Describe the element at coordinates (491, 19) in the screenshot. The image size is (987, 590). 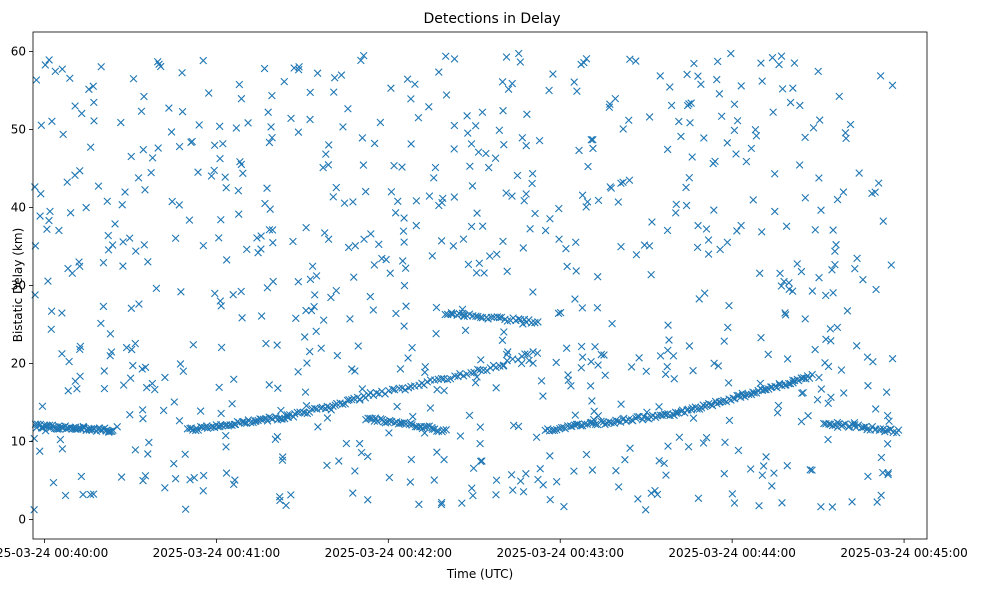
I see `chart-title: Detections in Delay` at that location.